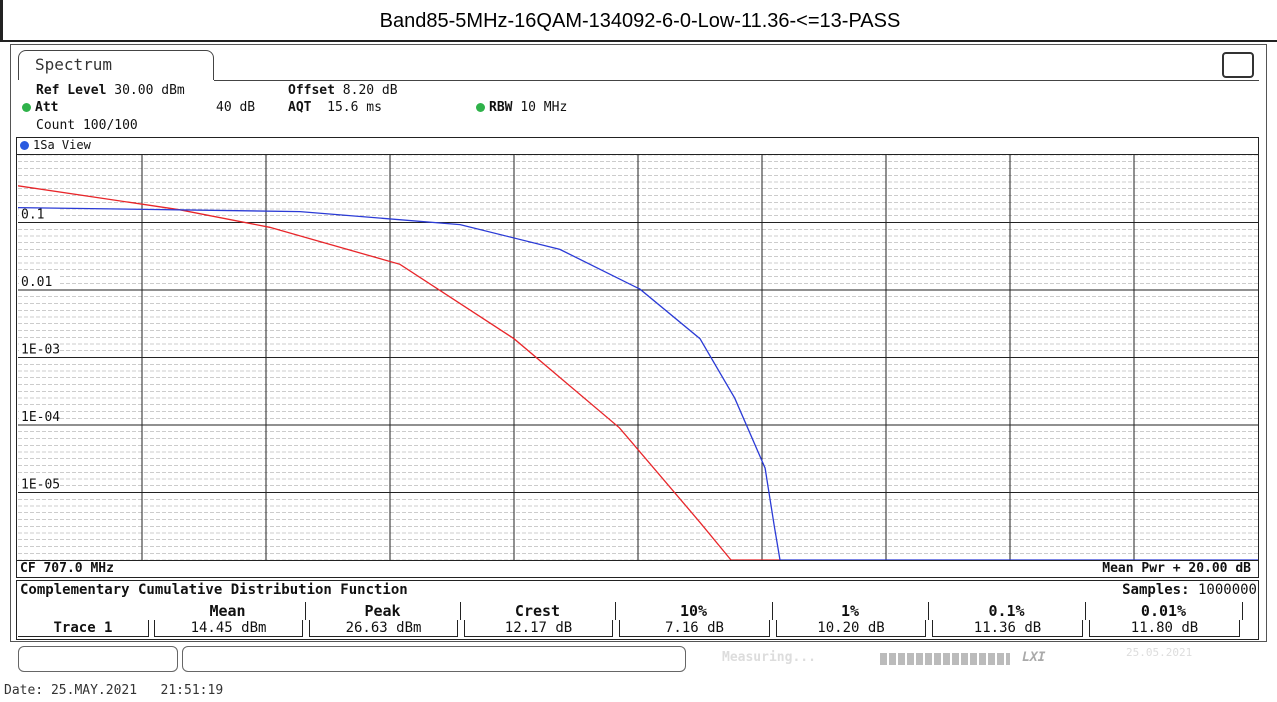  I want to click on footer-date: Date: 25.MAY.2021 21:51:19, so click(114, 690).